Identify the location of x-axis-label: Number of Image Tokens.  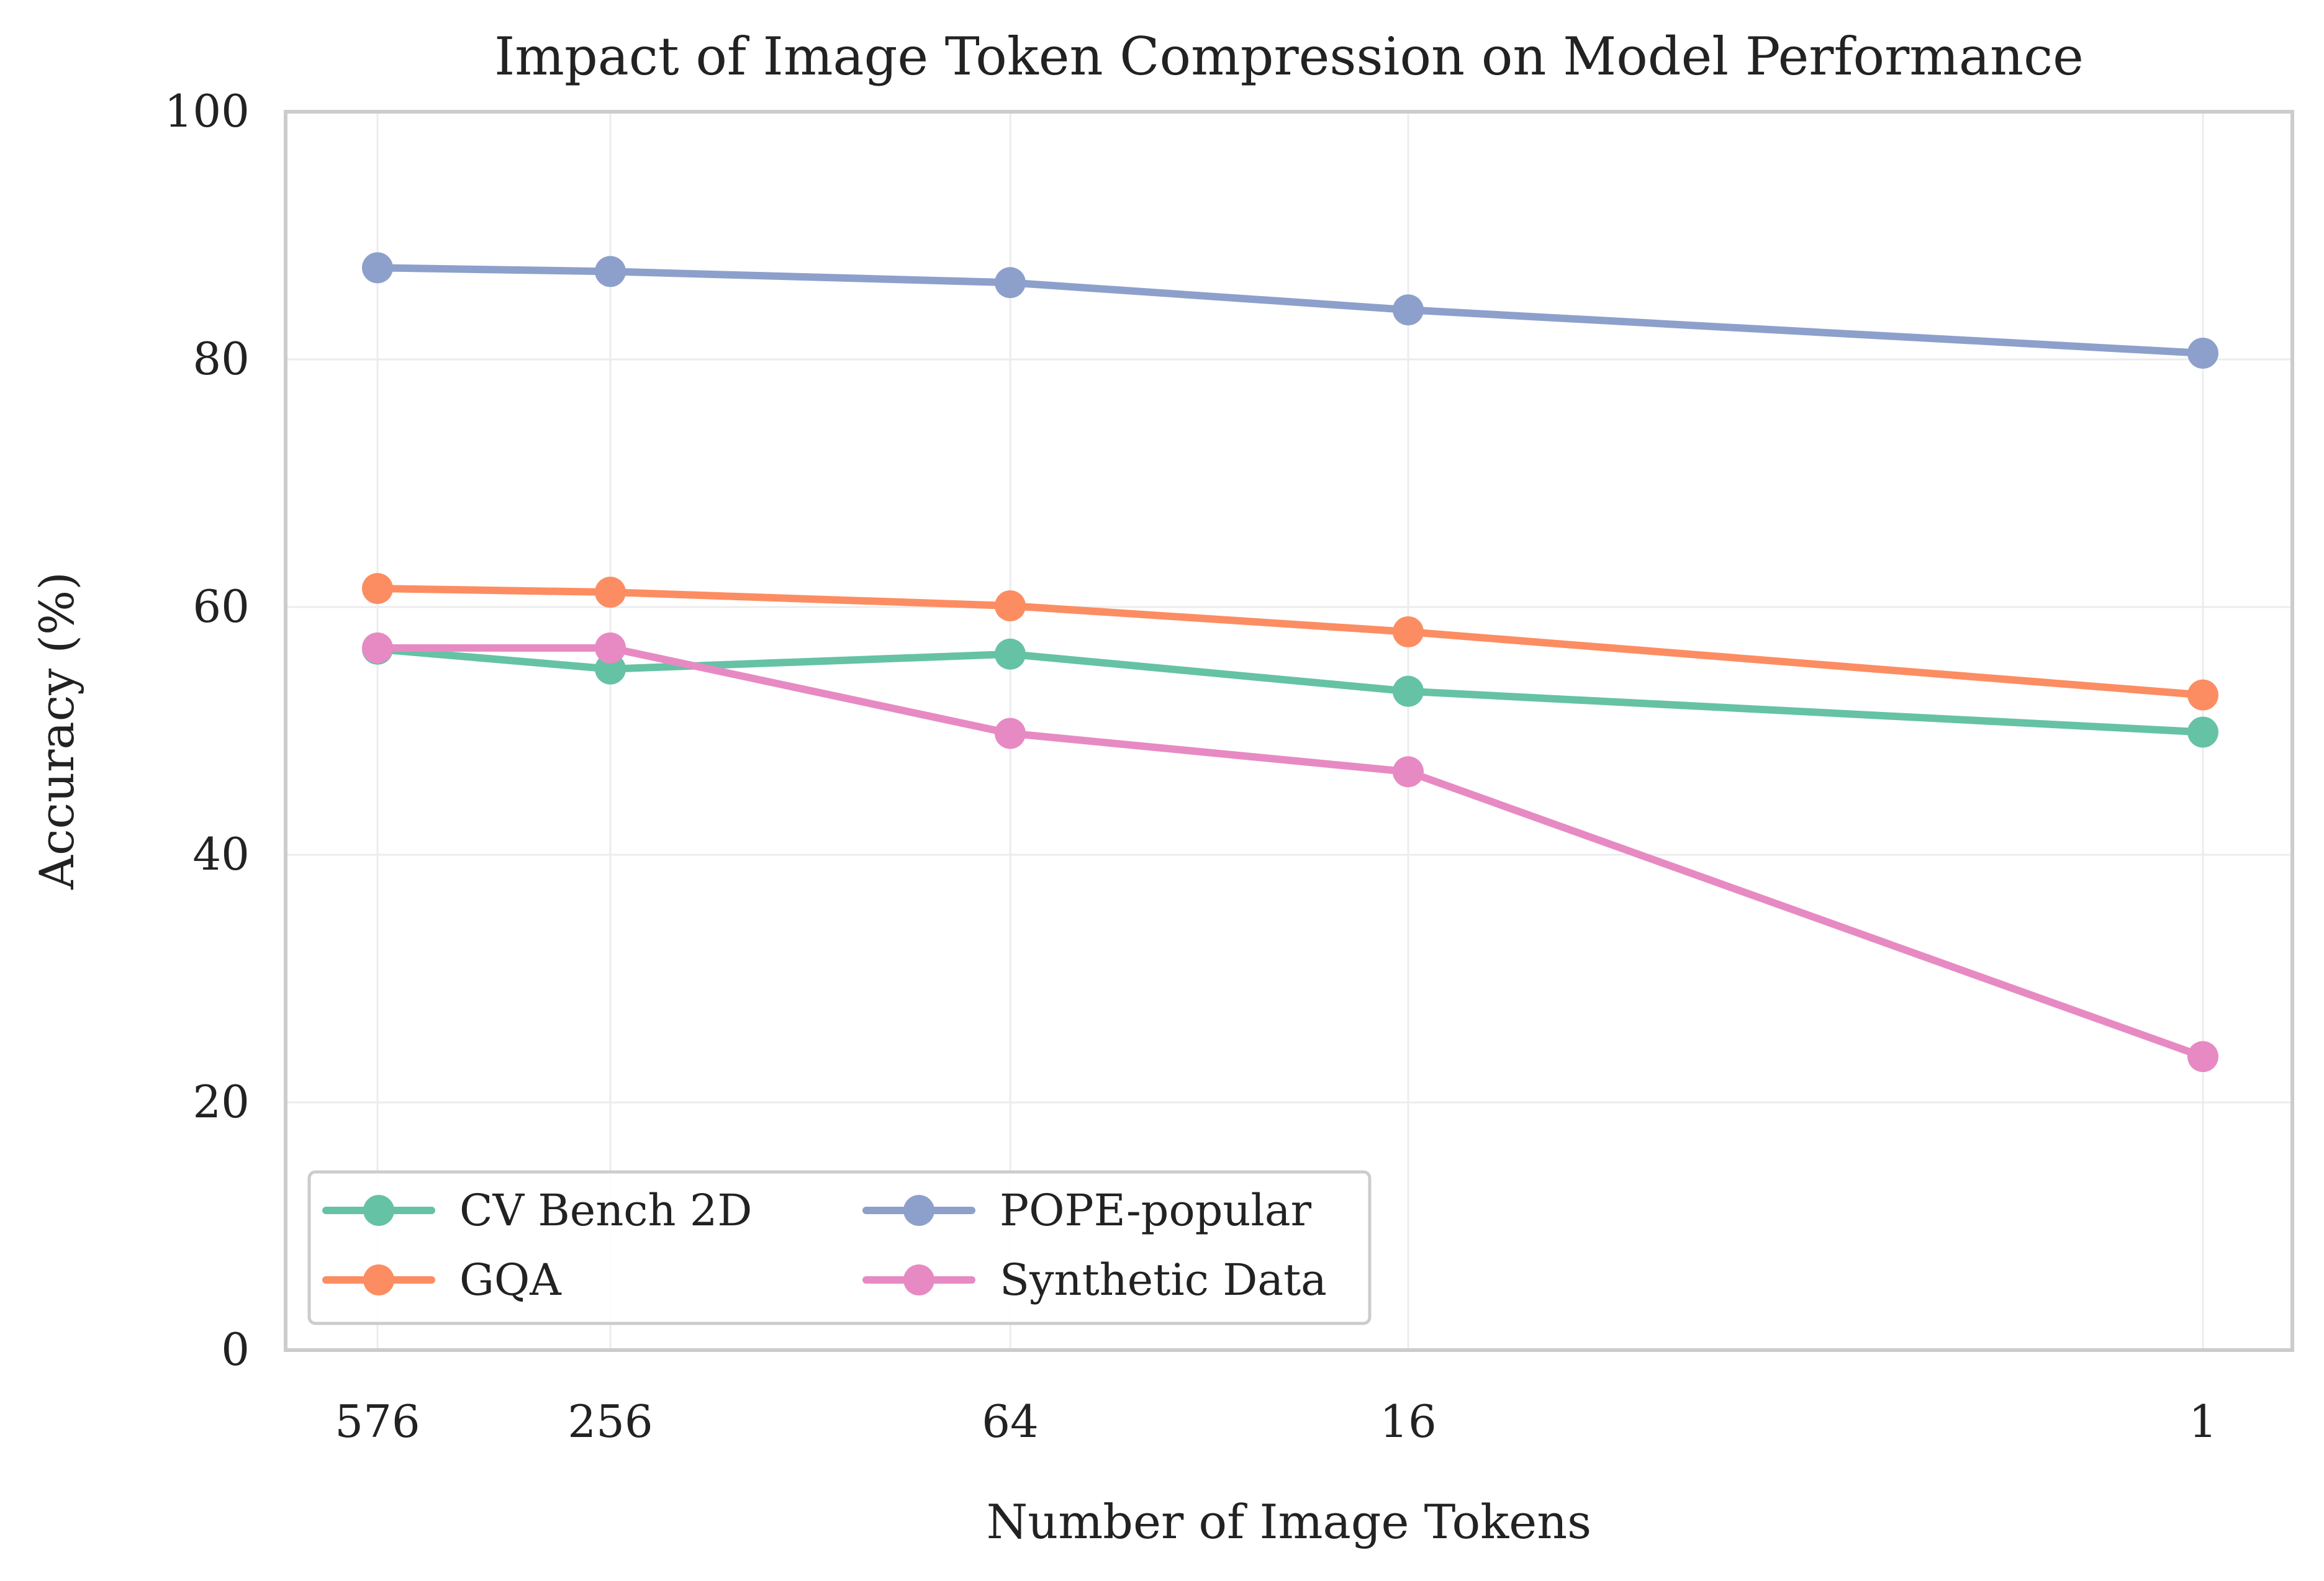
(1289, 1522).